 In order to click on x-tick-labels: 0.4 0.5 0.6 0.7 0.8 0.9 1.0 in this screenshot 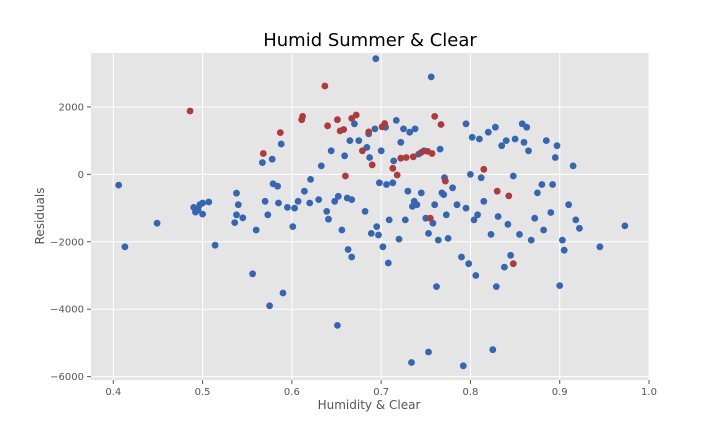, I will do `click(381, 389)`.